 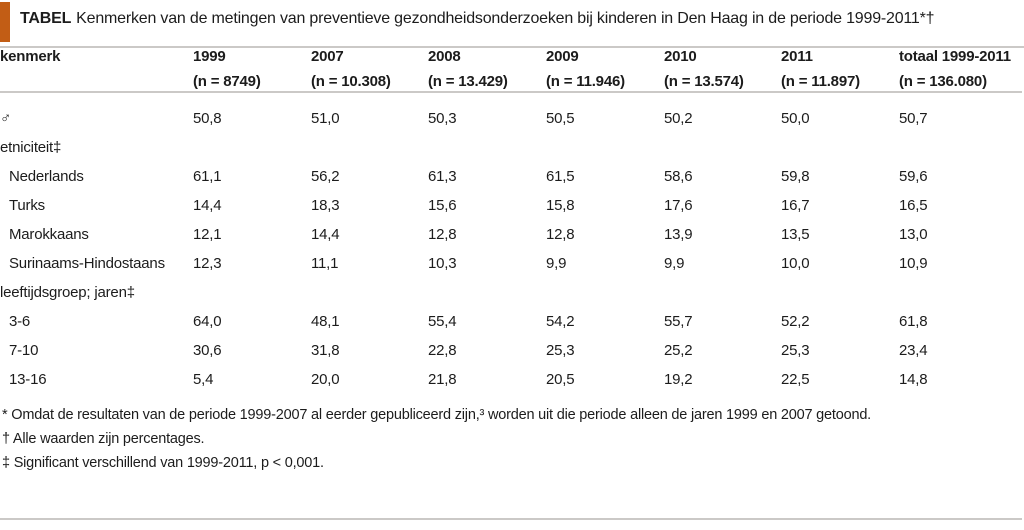 I want to click on col-header-n-label: (n = 8749), so click(x=227, y=81).